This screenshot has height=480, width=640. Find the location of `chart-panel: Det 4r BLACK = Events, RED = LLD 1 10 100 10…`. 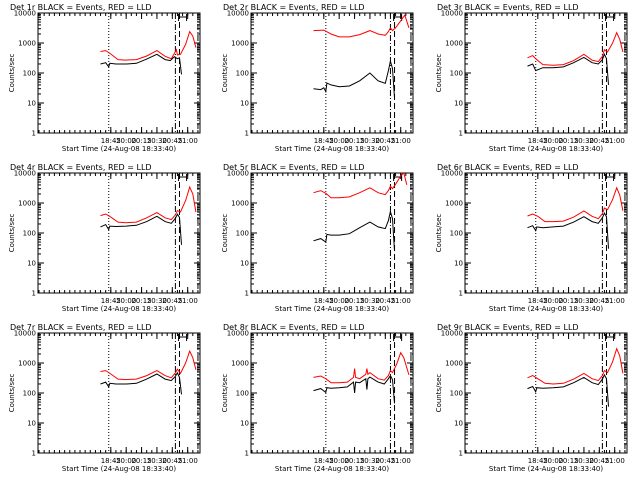

chart-panel: Det 4r BLACK = Events, RED = LLD 1 10 100 10… is located at coordinates (104, 238).